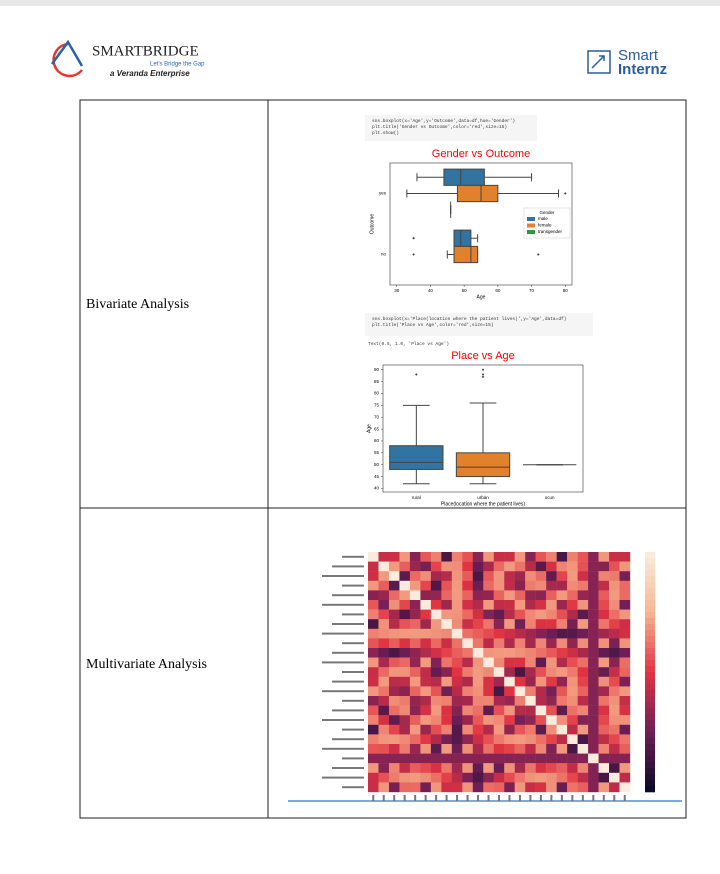 This screenshot has width=720, height=874. What do you see at coordinates (531, 232) in the screenshot?
I see `legend-swatch` at bounding box center [531, 232].